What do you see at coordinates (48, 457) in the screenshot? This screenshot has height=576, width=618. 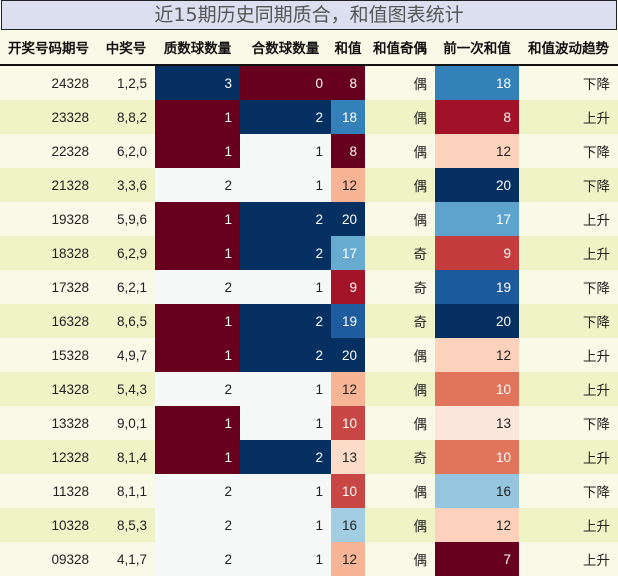 I see `cell-issue: 12328` at bounding box center [48, 457].